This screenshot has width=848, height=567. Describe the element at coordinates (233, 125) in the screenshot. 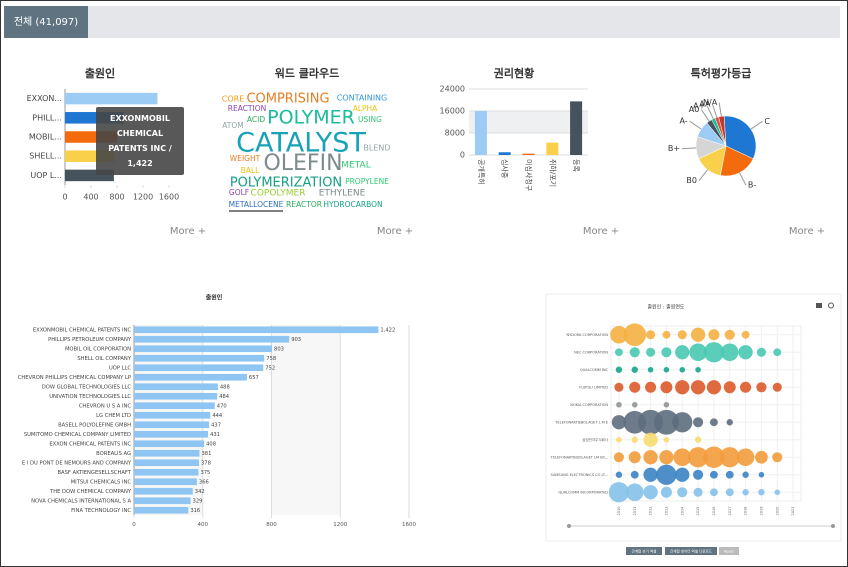

I see `word: ATOM` at that location.